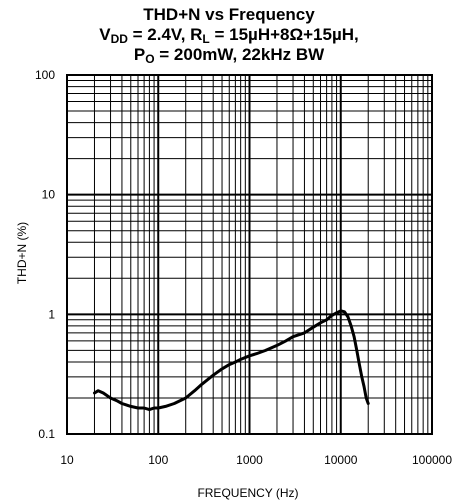  What do you see at coordinates (46, 434) in the screenshot?
I see `y-tick-label: 0.1` at bounding box center [46, 434].